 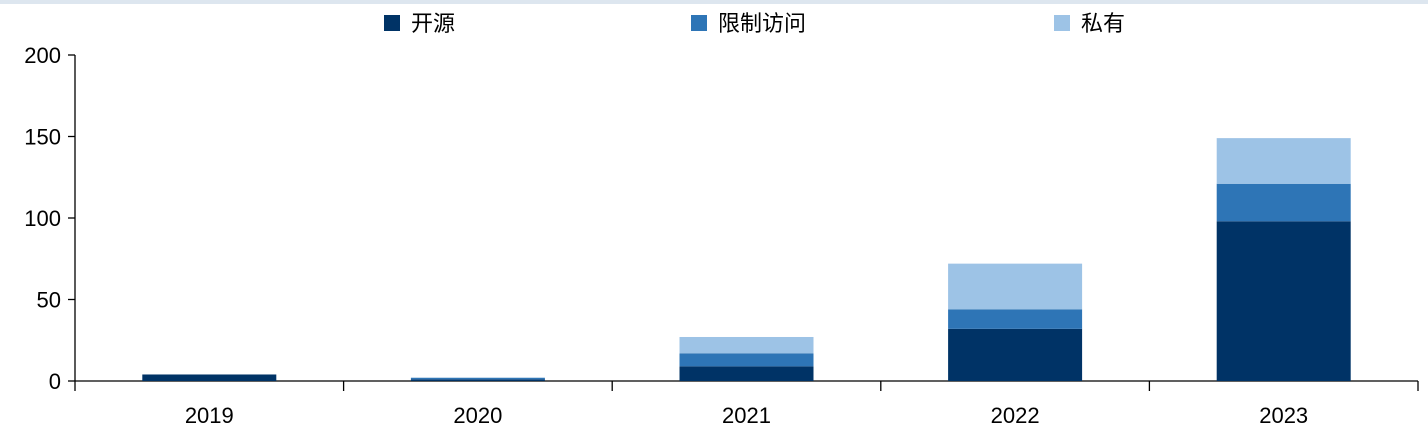 I want to click on y-axis: 0 50 100 150 200, so click(x=50, y=218).